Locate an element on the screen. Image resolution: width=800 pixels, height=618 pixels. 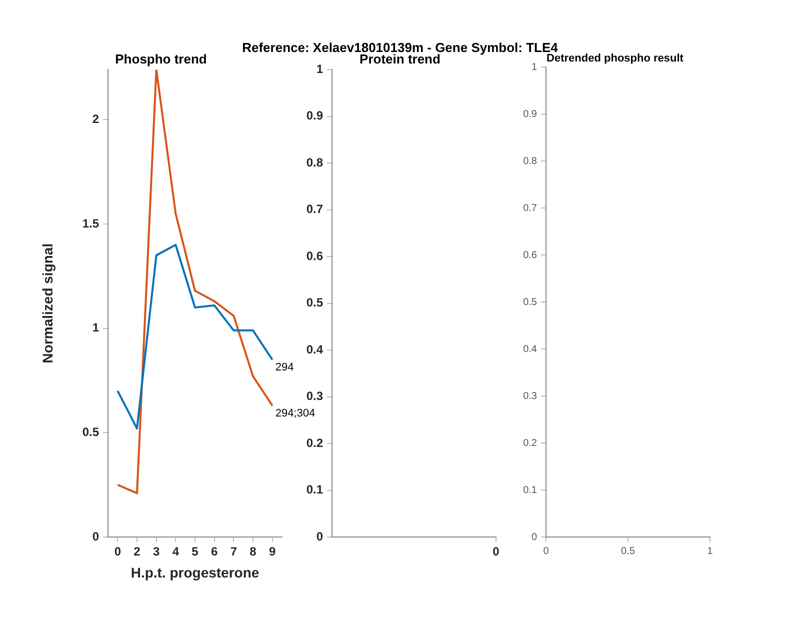
x-tick-label: 9 is located at coordinates (272, 551).